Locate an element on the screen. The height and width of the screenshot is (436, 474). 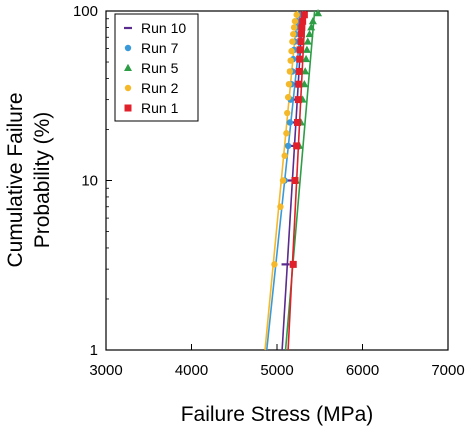
x-tick-label: 3000 is located at coordinates (105, 370).